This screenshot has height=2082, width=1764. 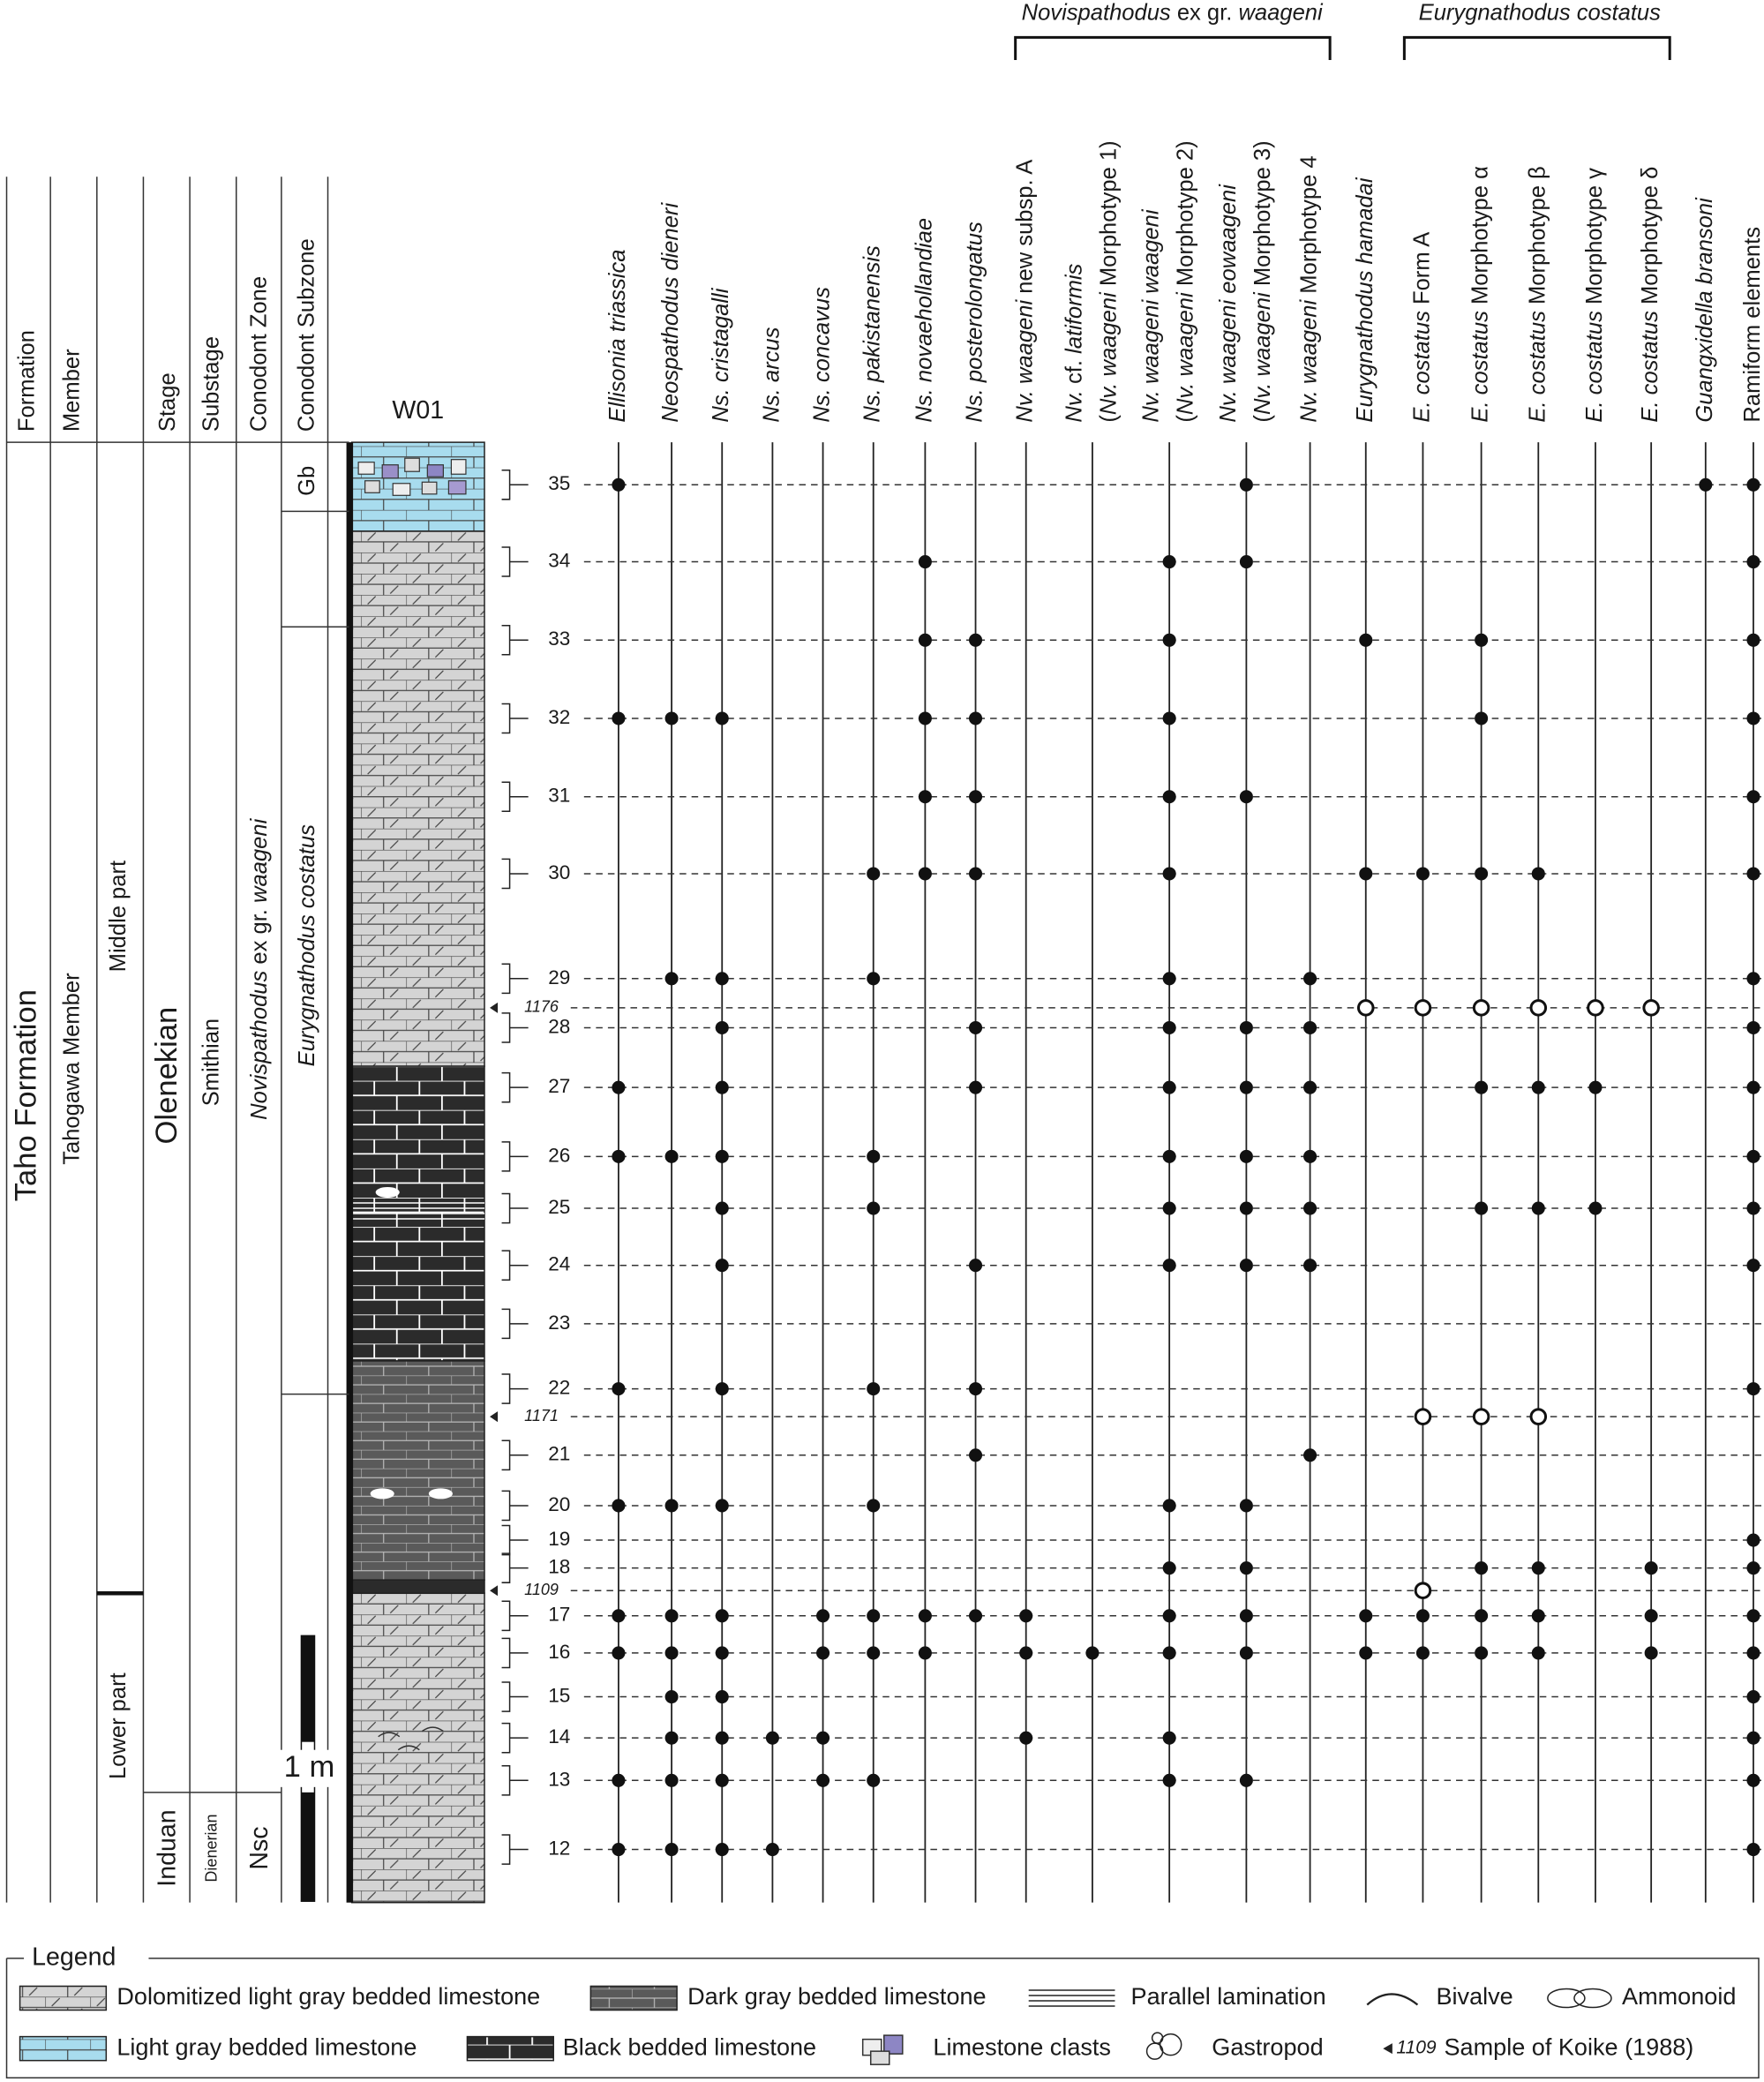 I want to click on sample-number: 31, so click(x=559, y=796).